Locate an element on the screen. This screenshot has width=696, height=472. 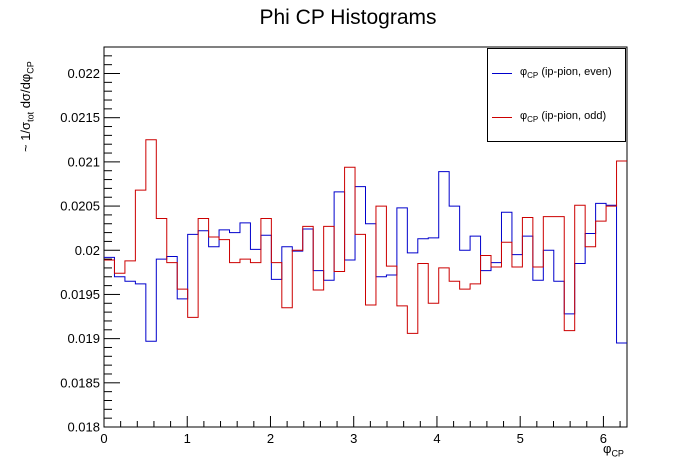
x-tick-label: 2 is located at coordinates (270, 438).